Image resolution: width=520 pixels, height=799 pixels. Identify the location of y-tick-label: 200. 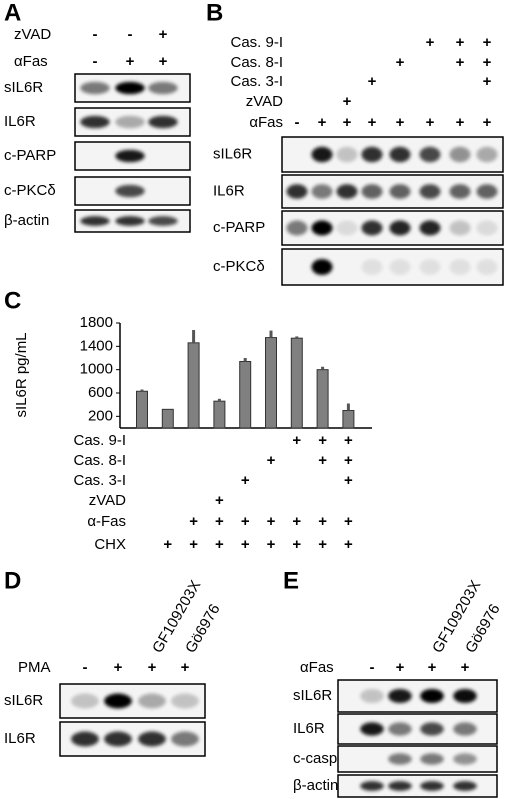
(100, 415).